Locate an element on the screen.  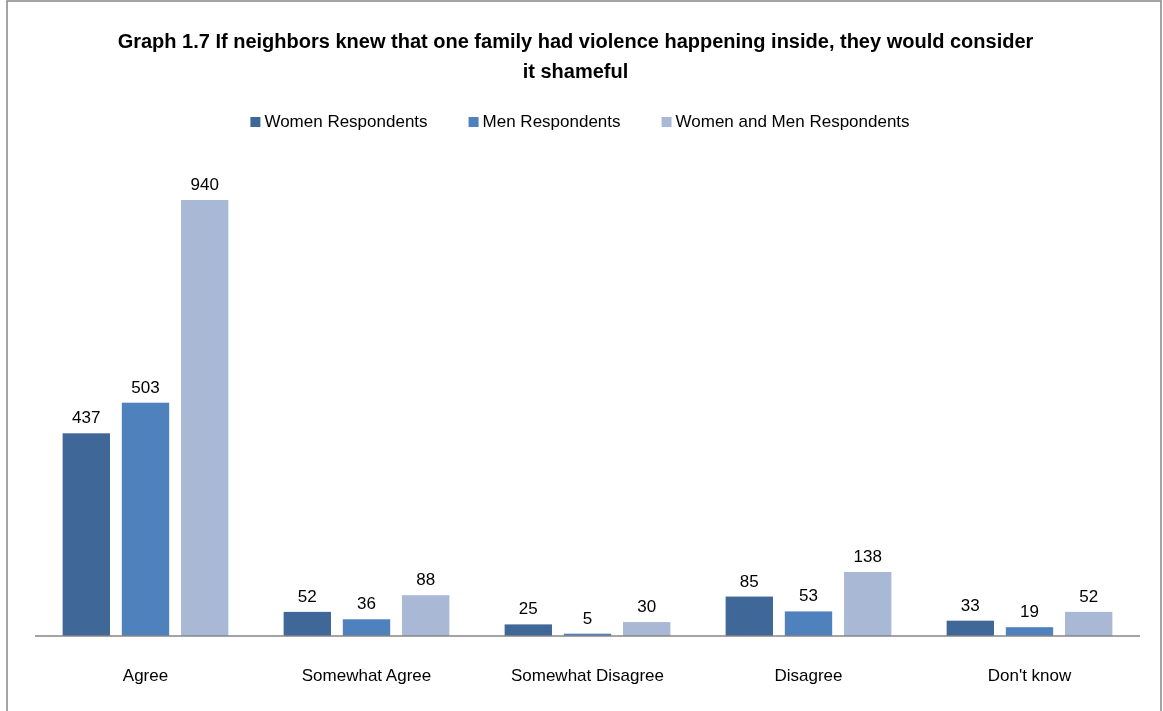
legend-label: Women Respondents is located at coordinates (346, 121).